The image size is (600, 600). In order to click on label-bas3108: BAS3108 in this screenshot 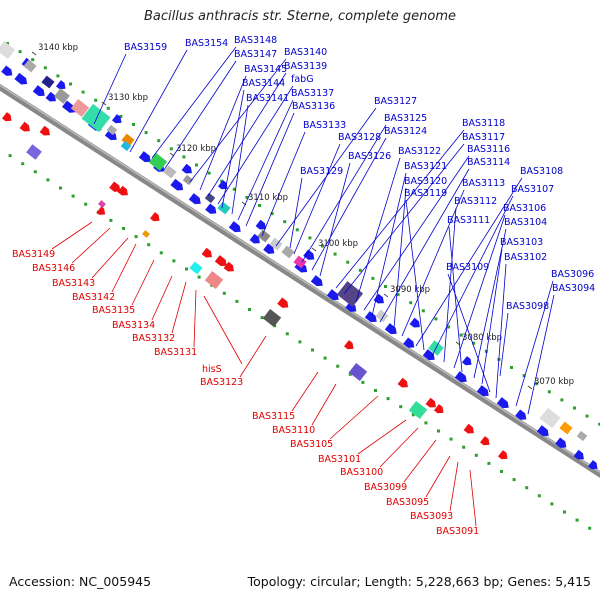, I will do `click(541, 171)`.